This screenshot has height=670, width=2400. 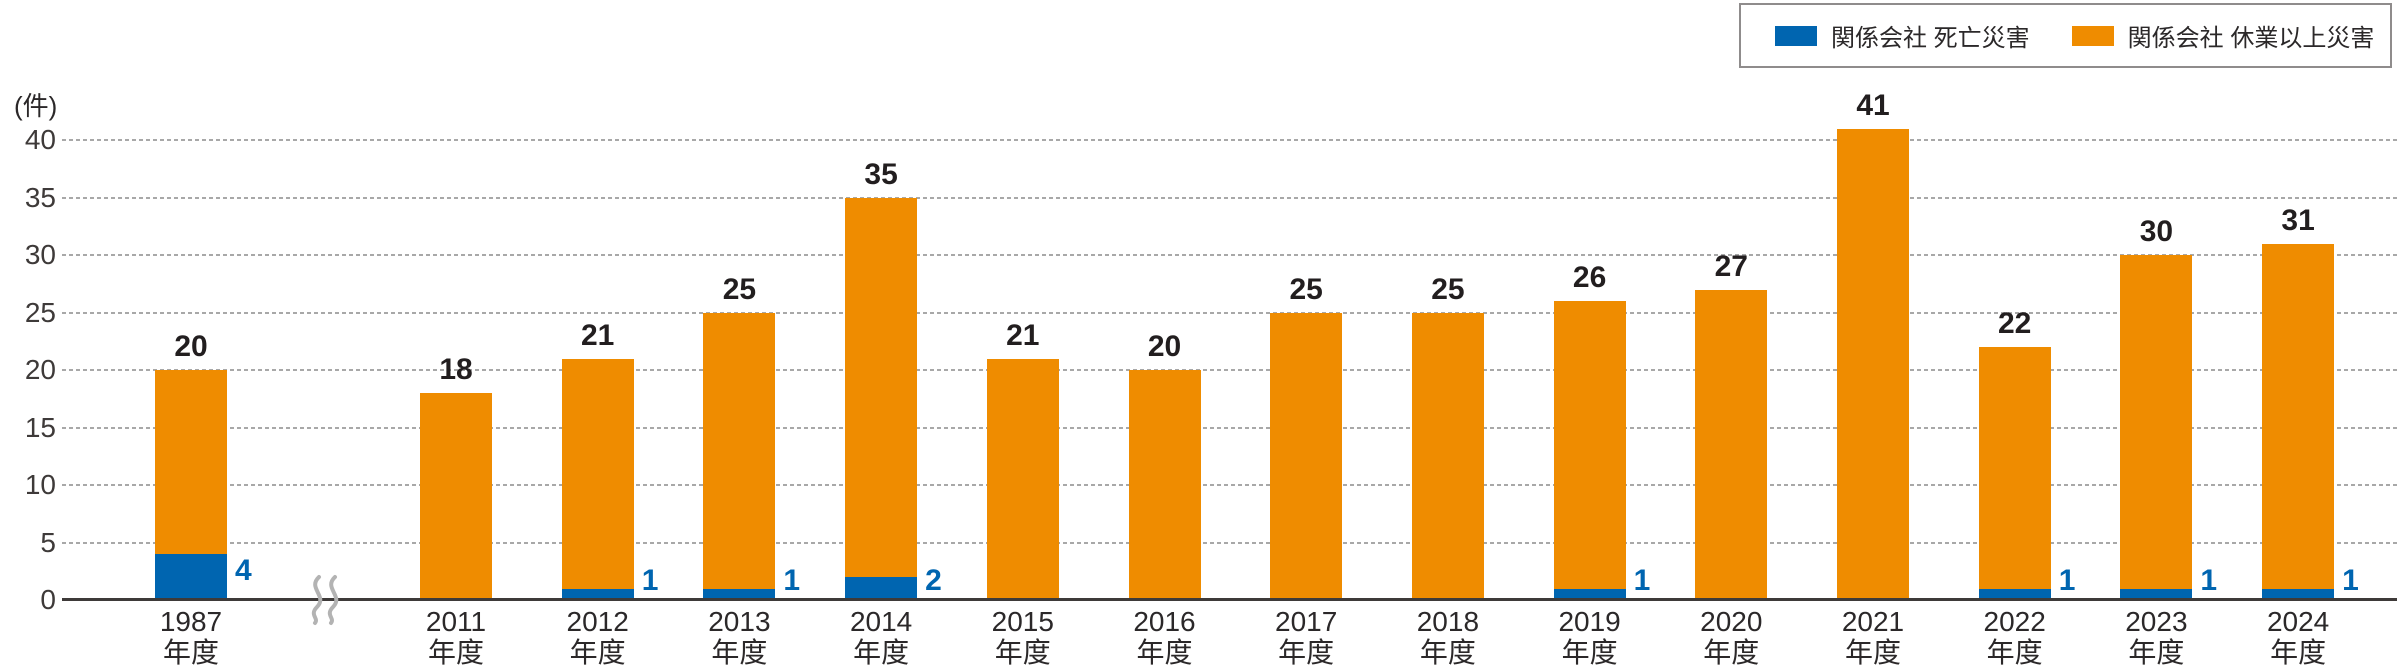 What do you see at coordinates (456, 637) in the screenshot?
I see `x-tick-label: 2011 年度` at bounding box center [456, 637].